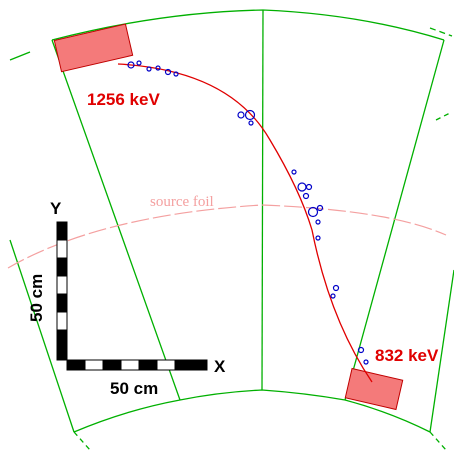  Describe the element at coordinates (137, 365) in the screenshot. I see `scale-bar-horizontal` at that location.